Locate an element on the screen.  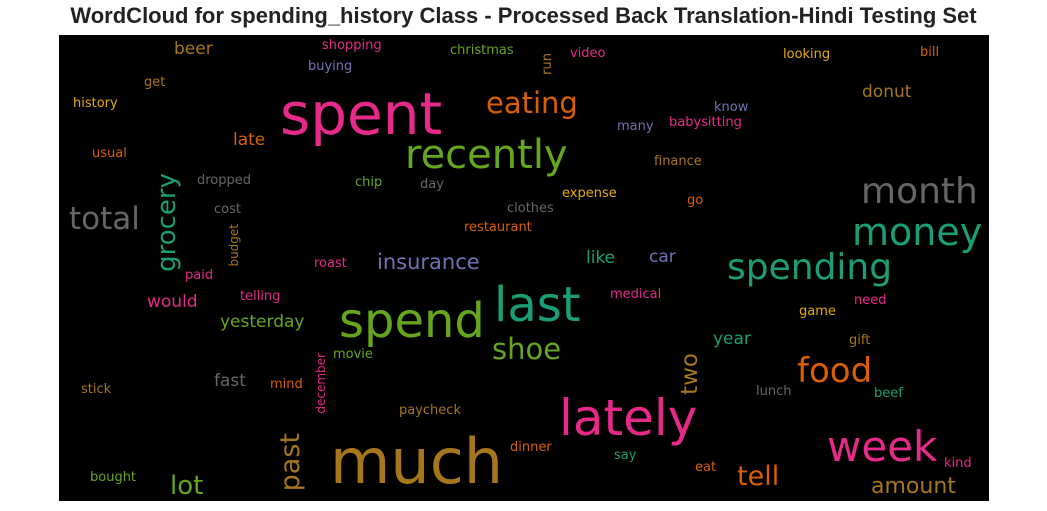
word-recently: recently is located at coordinates (486, 155).